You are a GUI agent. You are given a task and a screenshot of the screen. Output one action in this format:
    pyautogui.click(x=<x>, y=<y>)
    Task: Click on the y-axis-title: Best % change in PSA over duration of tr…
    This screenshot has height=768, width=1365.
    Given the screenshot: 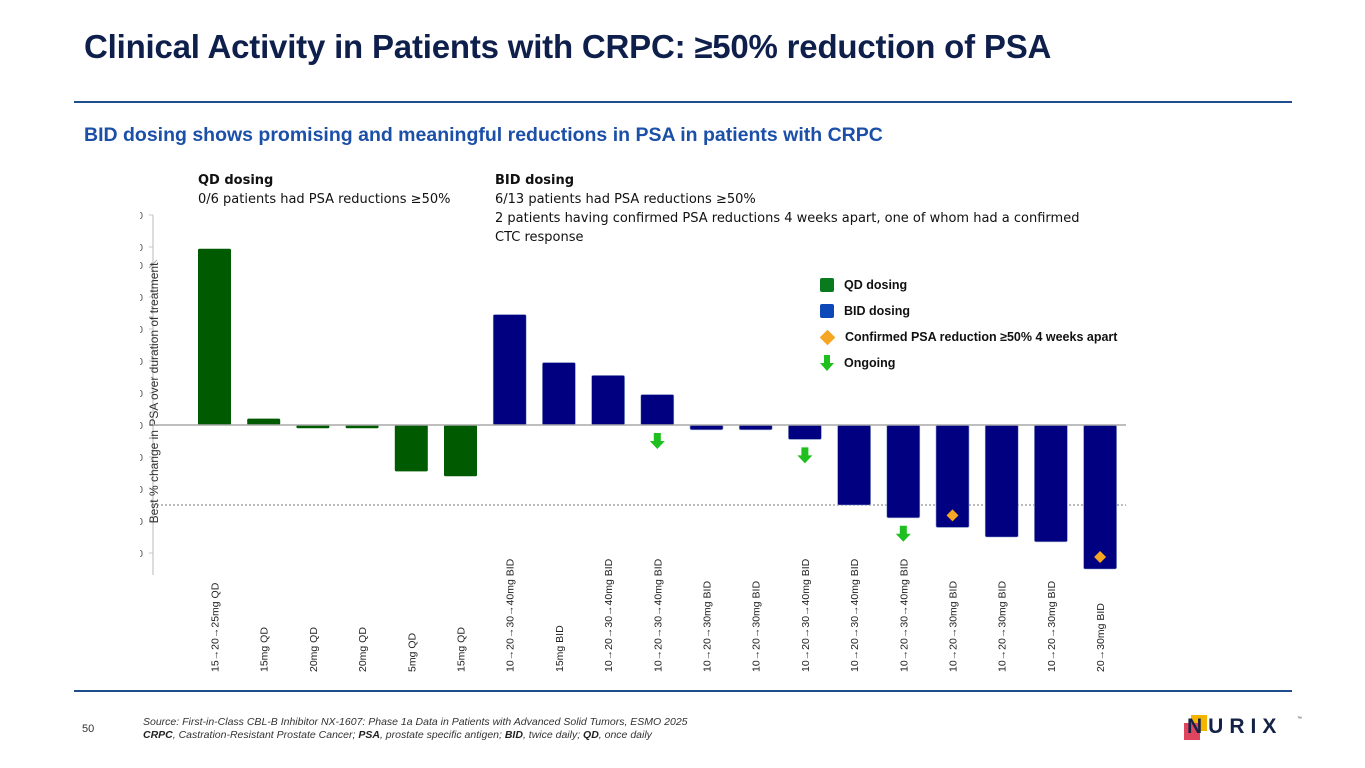 What is the action you would take?
    pyautogui.click(x=154, y=392)
    